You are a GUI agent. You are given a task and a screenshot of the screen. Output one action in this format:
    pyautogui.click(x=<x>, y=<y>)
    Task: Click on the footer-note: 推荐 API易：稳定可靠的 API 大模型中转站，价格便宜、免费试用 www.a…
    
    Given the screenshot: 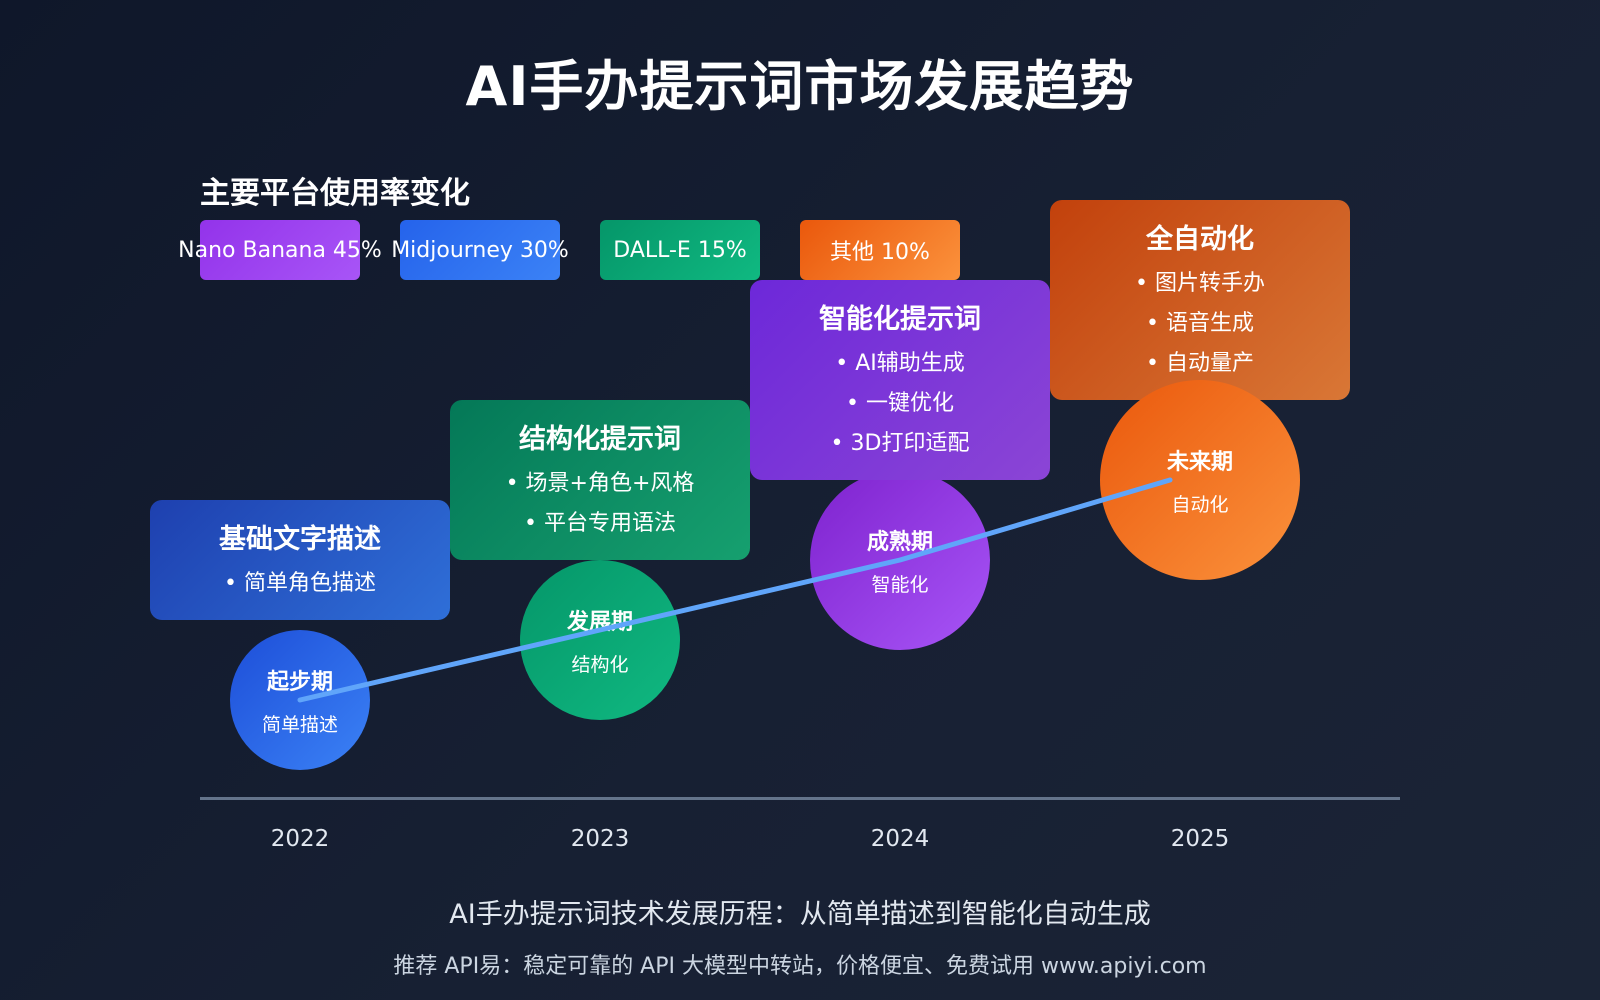 What is the action you would take?
    pyautogui.click(x=800, y=966)
    